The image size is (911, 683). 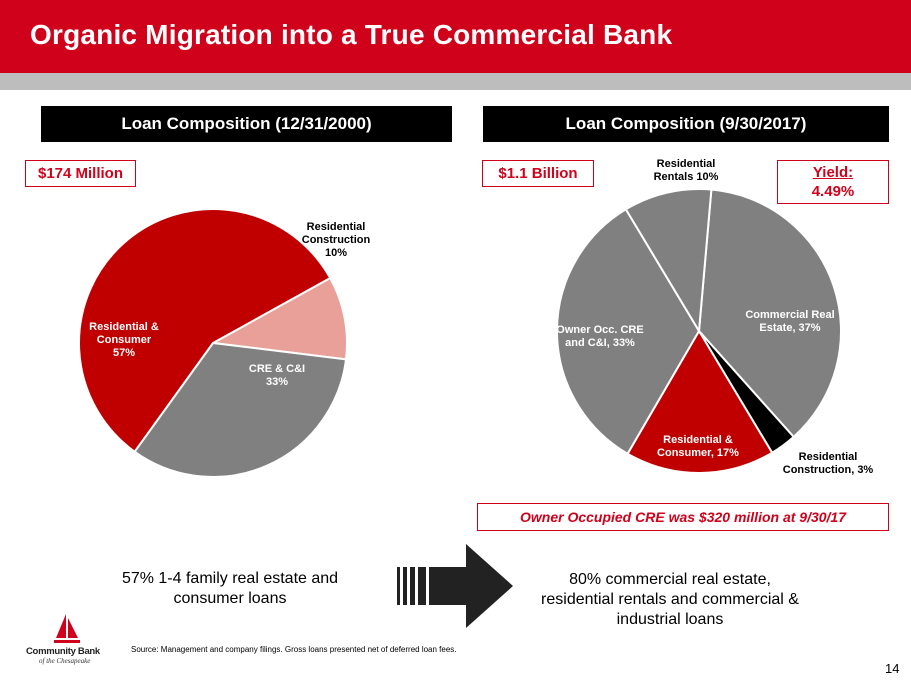 What do you see at coordinates (670, 579) in the screenshot?
I see `summary-right-line-1: 80% commercial real estate,` at bounding box center [670, 579].